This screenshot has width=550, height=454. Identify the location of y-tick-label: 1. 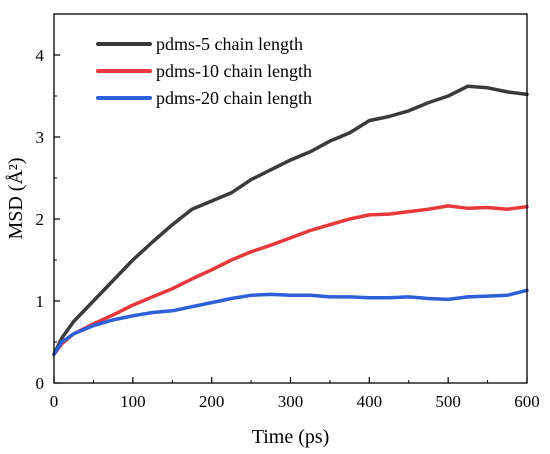
(40, 301).